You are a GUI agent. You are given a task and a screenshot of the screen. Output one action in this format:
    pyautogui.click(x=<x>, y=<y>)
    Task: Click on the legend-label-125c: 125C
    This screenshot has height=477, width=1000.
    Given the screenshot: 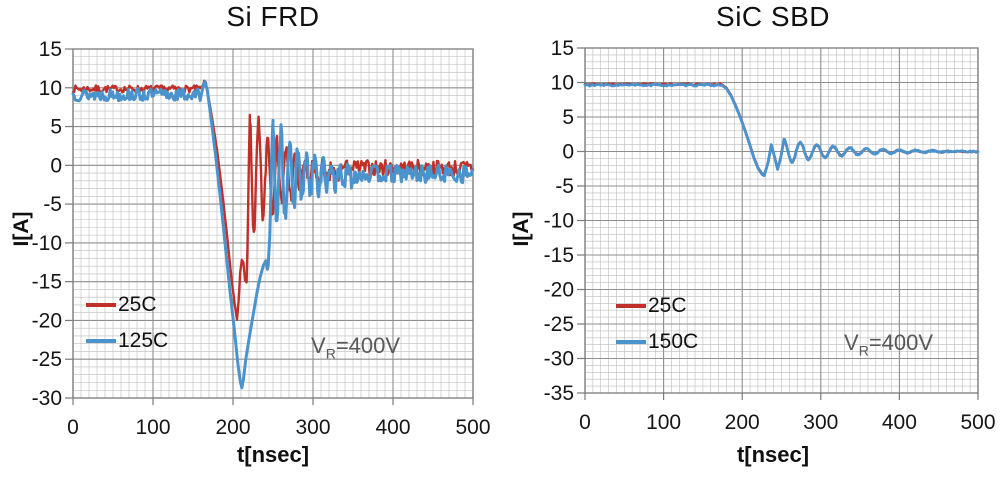 What is the action you would take?
    pyautogui.click(x=143, y=340)
    